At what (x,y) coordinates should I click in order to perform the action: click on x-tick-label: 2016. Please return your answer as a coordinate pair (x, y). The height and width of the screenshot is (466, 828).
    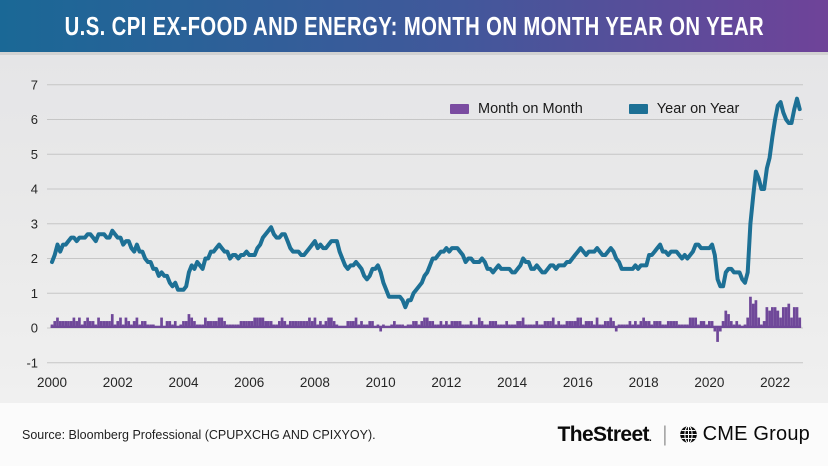
    Looking at the image, I should click on (578, 382).